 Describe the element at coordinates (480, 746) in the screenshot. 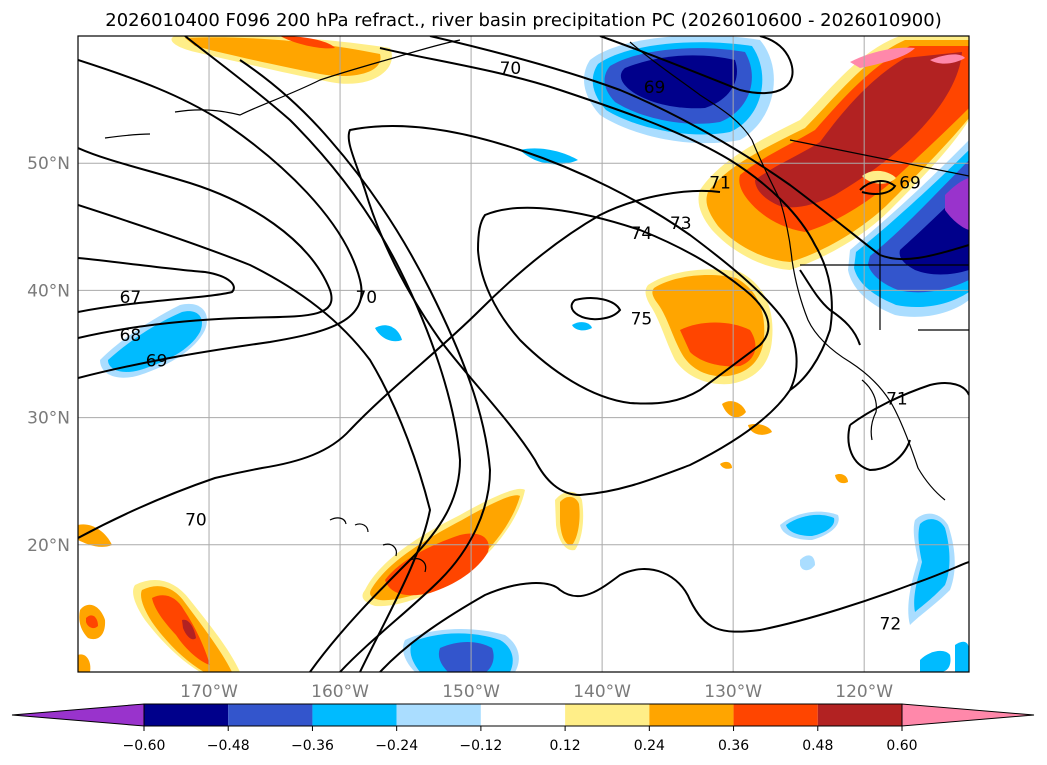

I see `colorbar-tick-label: −0.12` at that location.